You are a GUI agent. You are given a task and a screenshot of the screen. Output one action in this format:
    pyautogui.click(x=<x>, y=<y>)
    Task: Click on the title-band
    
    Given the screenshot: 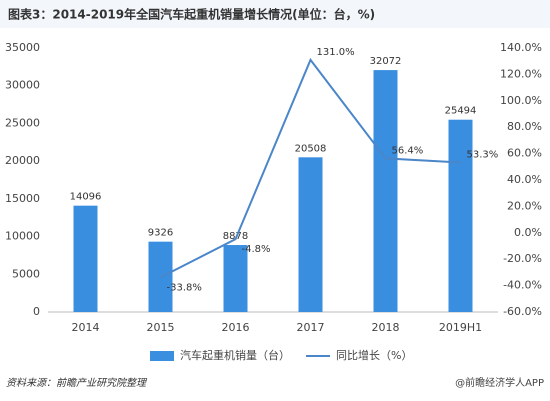 What is the action you would take?
    pyautogui.click(x=275, y=14)
    